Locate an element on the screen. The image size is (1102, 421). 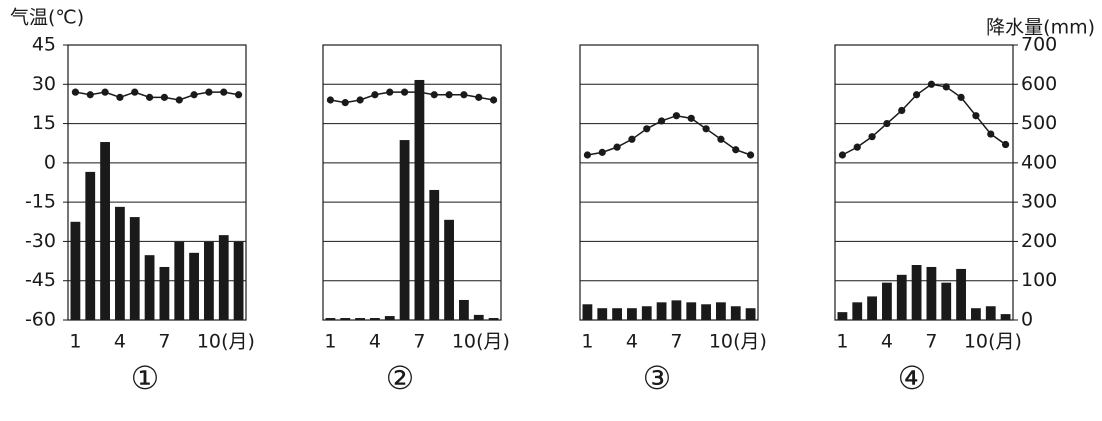
y2-tick-label: 500 is located at coordinates (1039, 123).